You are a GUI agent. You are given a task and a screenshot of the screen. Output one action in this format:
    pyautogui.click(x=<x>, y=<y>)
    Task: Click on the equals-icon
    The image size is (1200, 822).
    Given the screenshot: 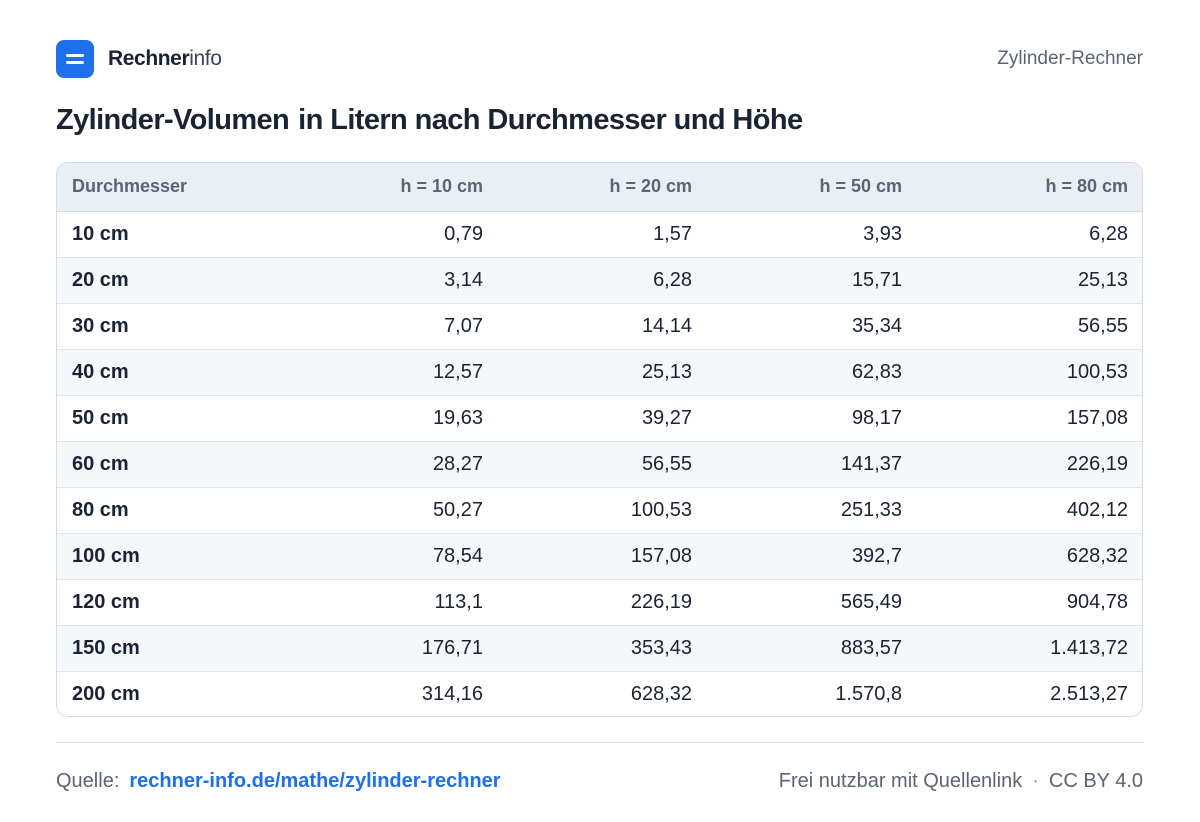 What is the action you would take?
    pyautogui.click(x=75, y=59)
    